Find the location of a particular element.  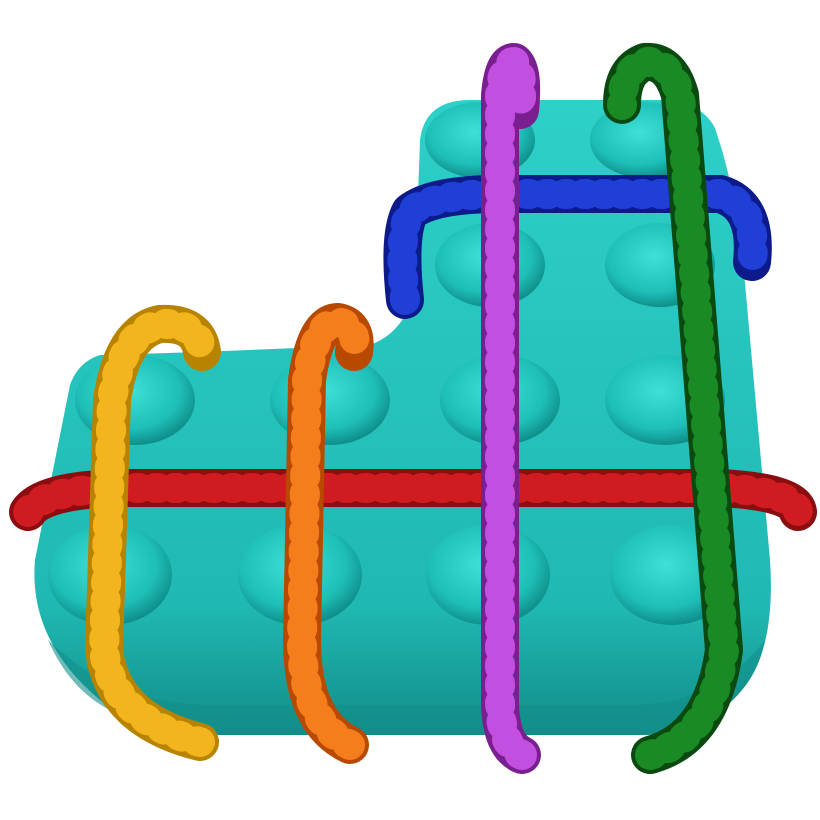

rope-yellow is located at coordinates (153, 532).